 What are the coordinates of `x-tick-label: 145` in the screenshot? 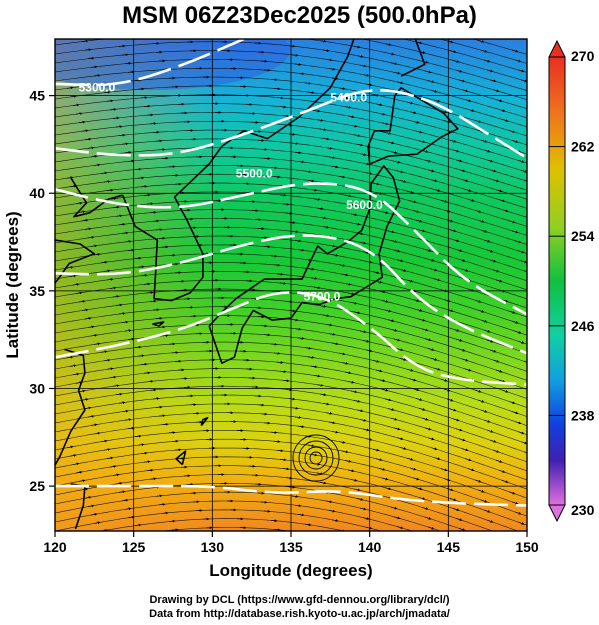 It's located at (449, 547).